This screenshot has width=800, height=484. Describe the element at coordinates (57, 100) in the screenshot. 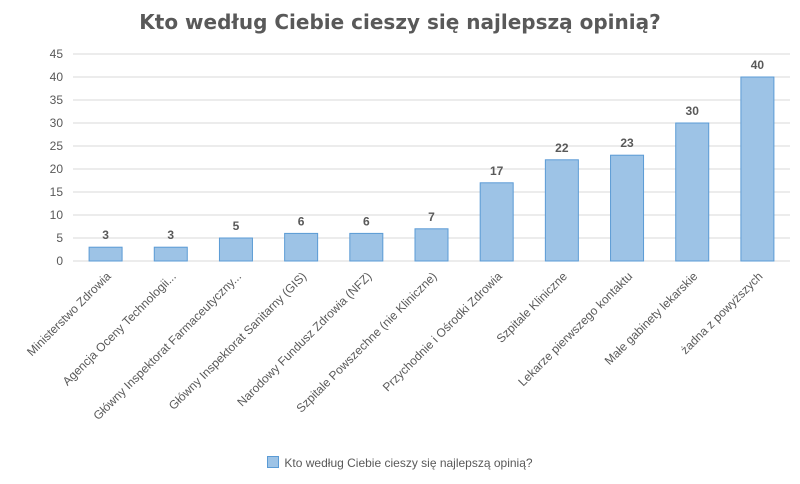

I see `y-tick-label: 35` at that location.